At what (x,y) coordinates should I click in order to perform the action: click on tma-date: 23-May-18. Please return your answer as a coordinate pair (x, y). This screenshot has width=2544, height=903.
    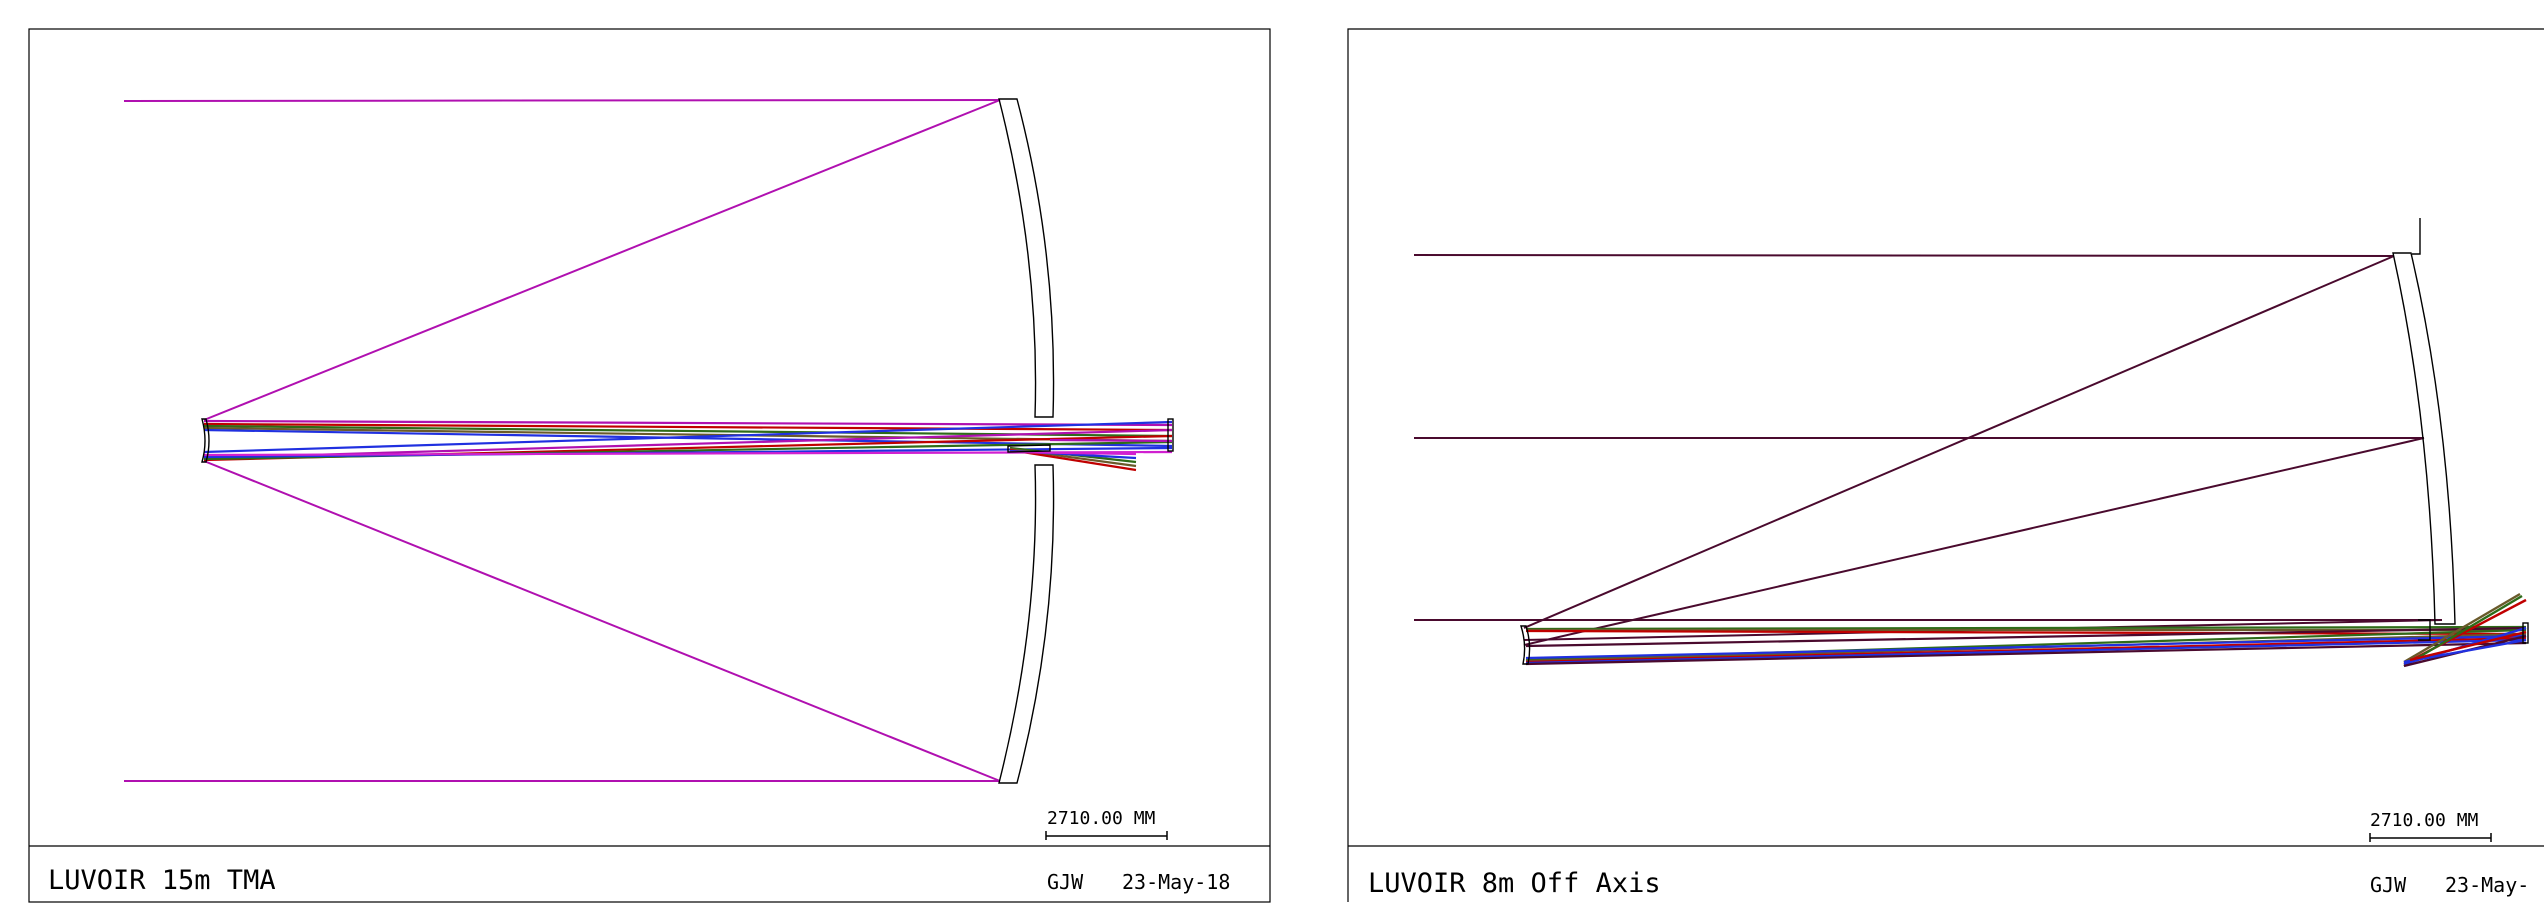
    Looking at the image, I should click on (1176, 882).